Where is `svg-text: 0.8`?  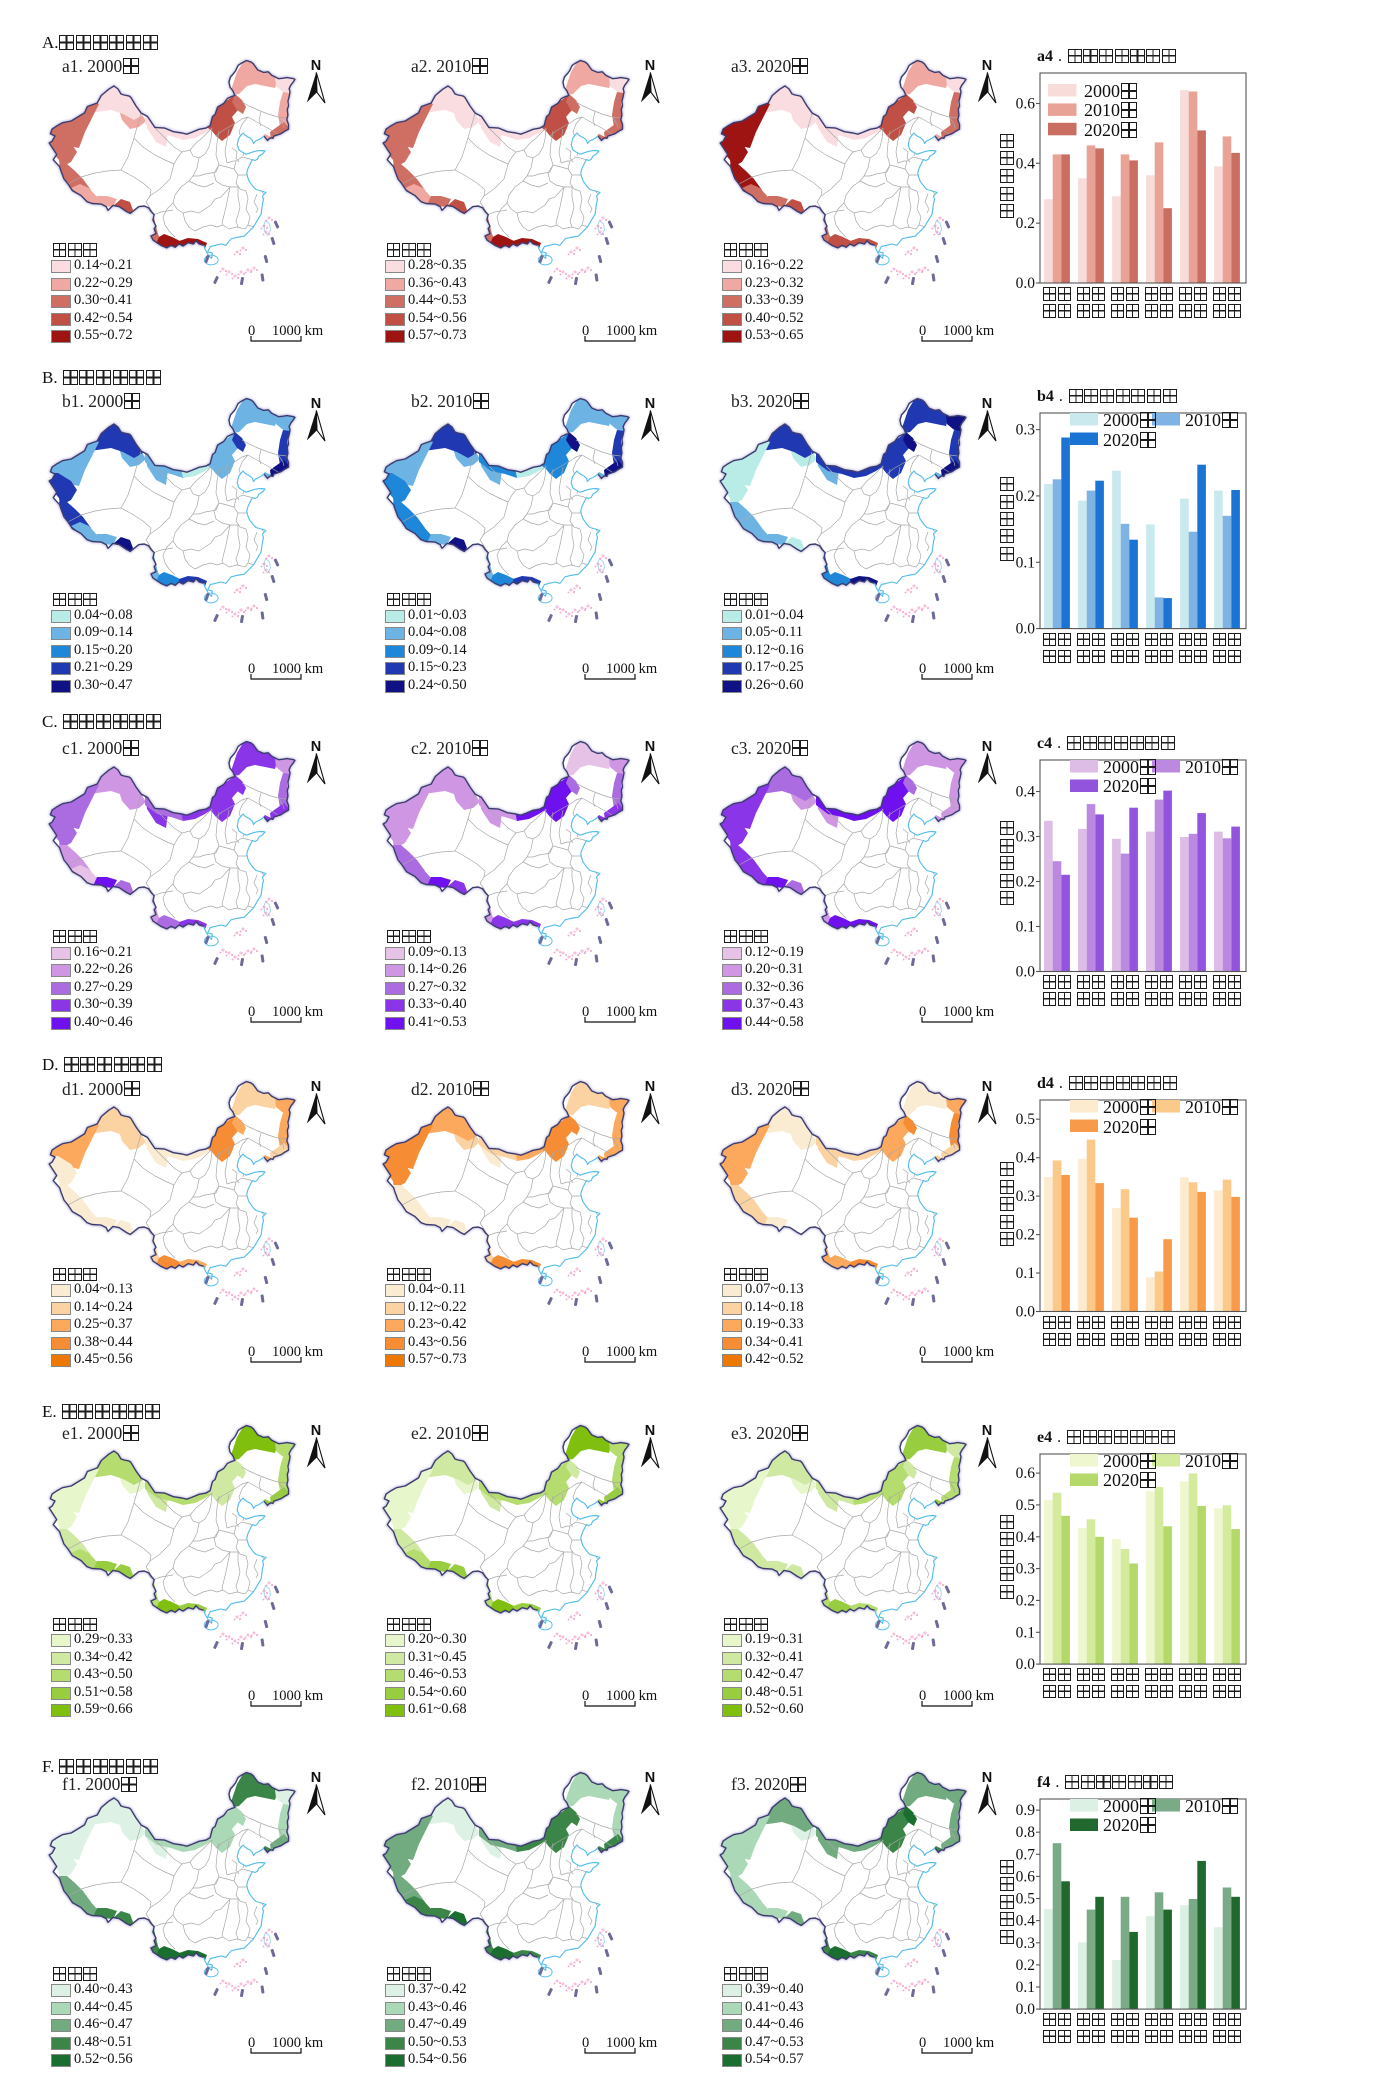
svg-text: 0.8 is located at coordinates (1026, 1832).